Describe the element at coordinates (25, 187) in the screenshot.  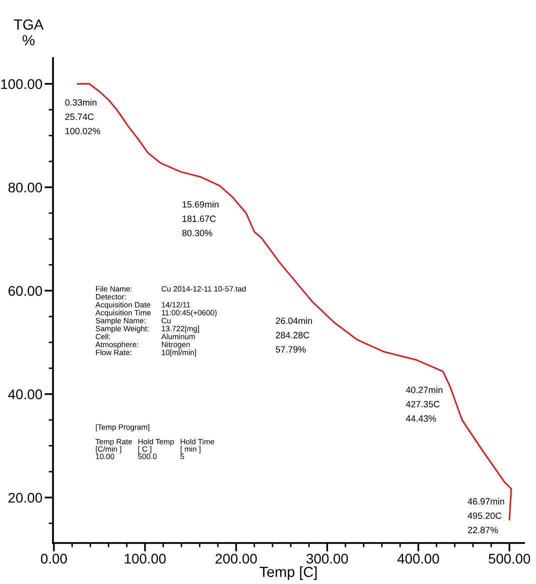
I see `y-tick-label: 80.00` at that location.